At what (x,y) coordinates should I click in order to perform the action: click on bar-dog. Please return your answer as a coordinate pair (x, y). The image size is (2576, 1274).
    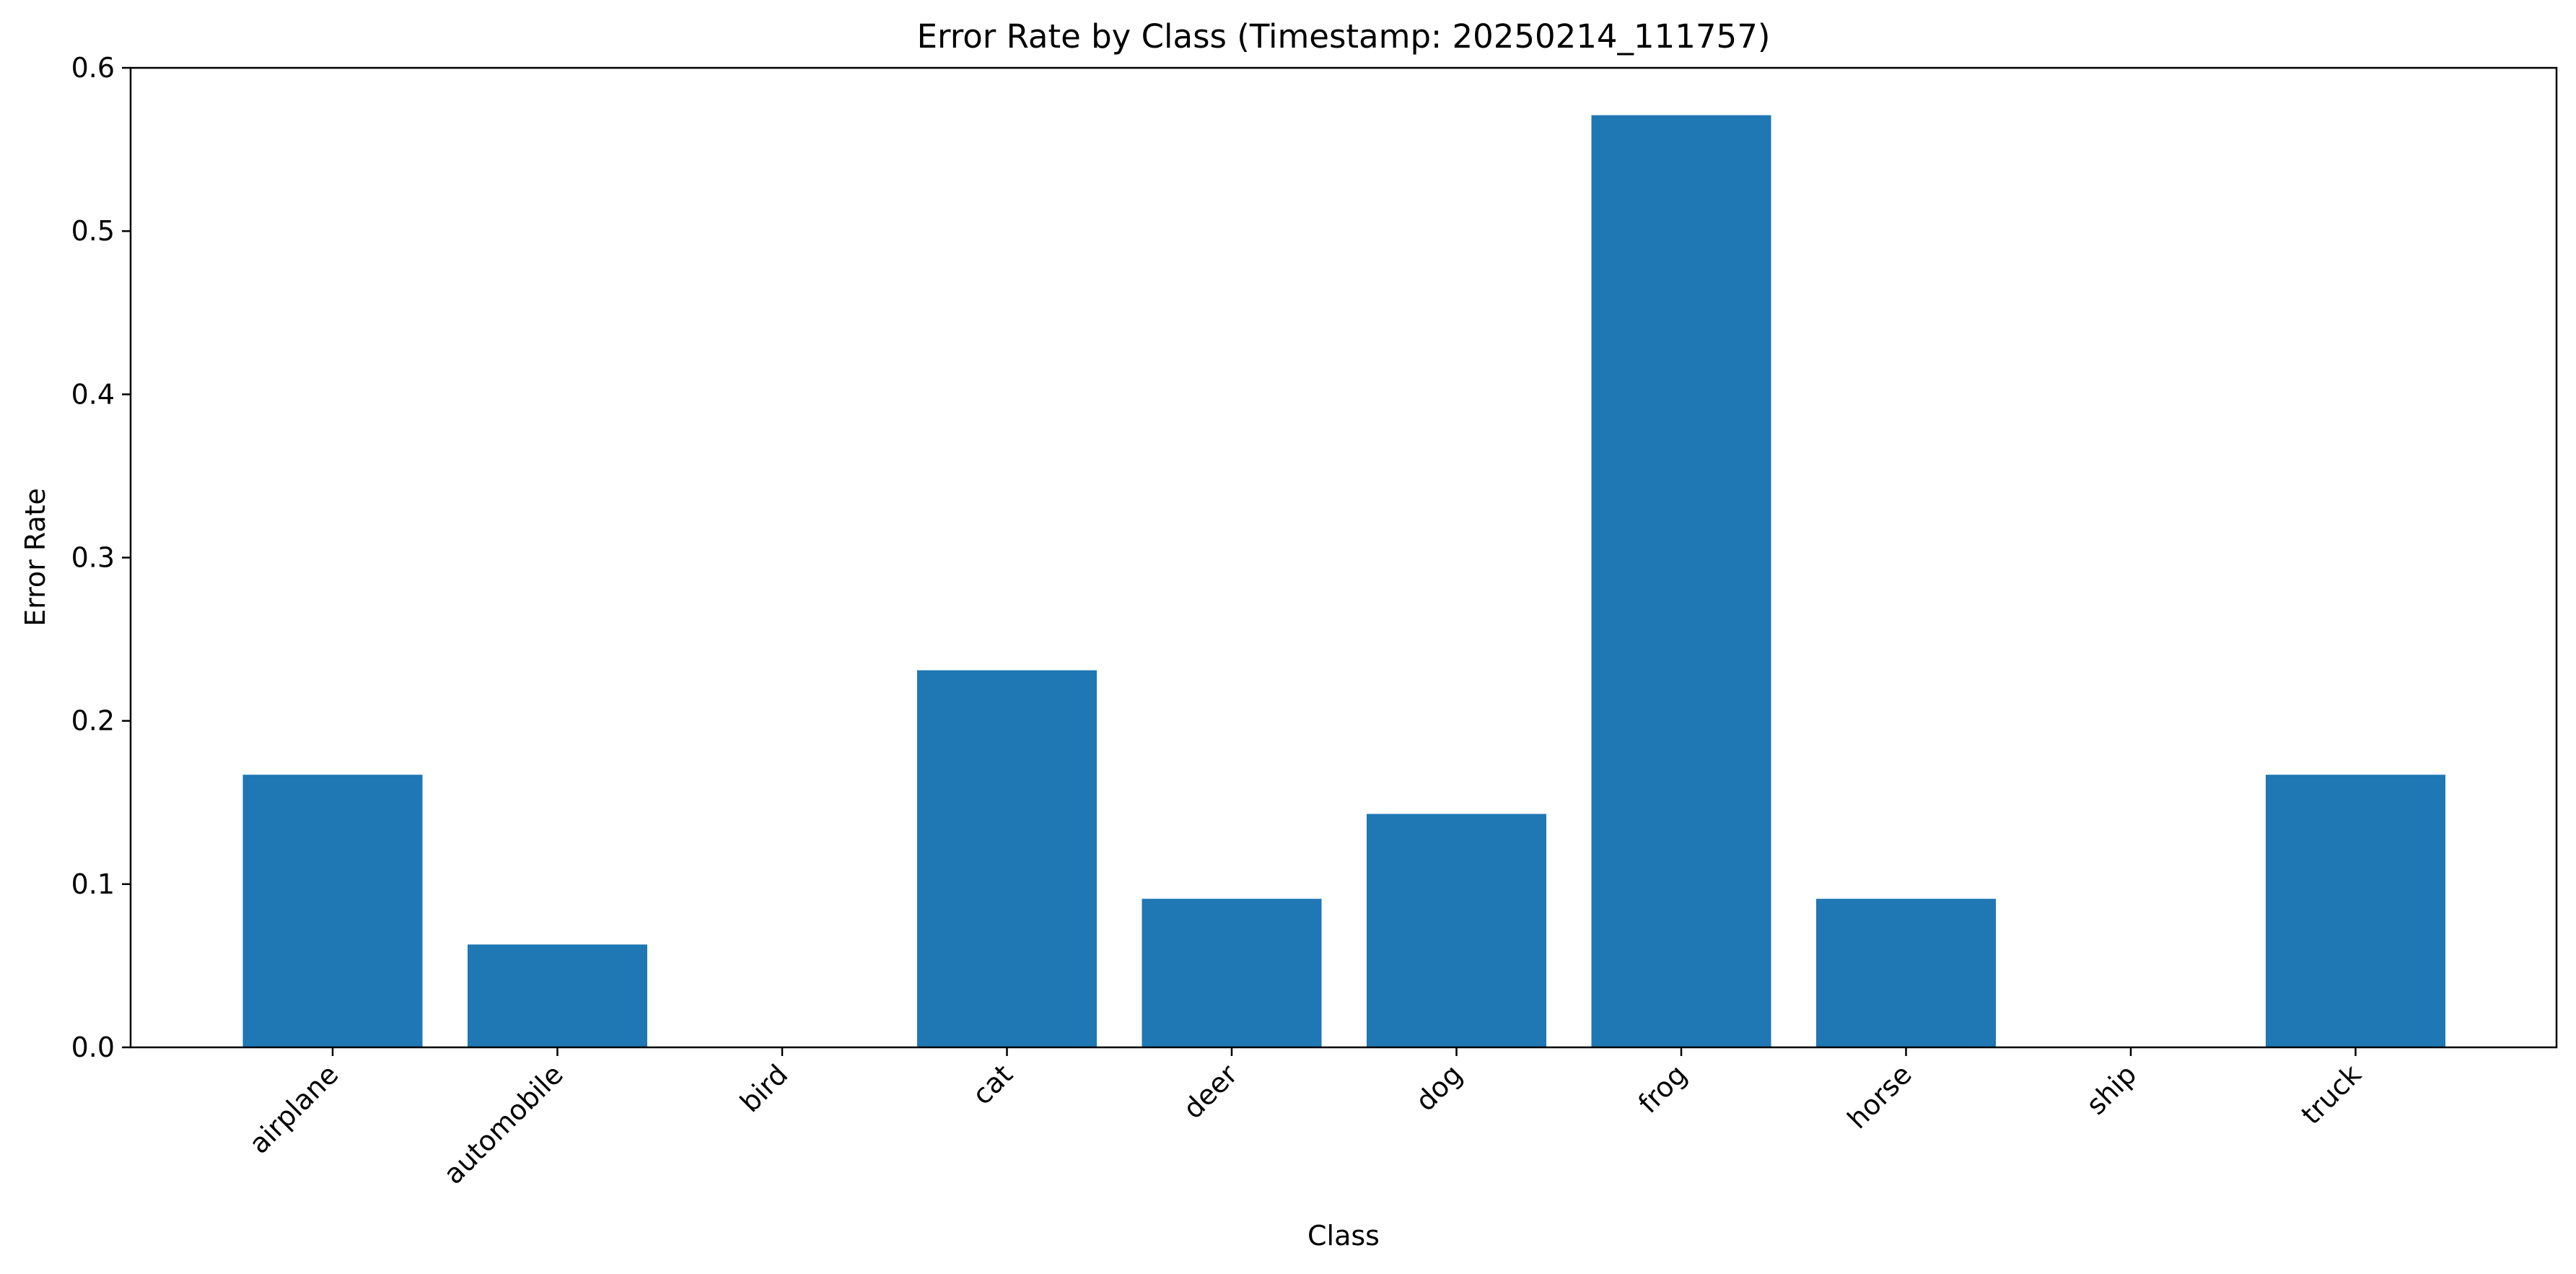
    Looking at the image, I should click on (1456, 930).